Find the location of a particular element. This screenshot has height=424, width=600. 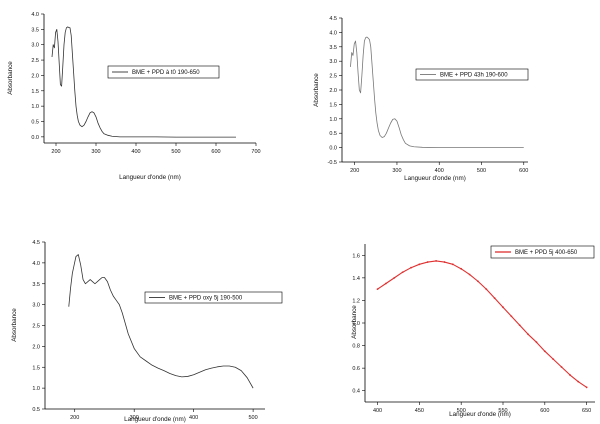

y-tick-label: 1.2 is located at coordinates (356, 301).